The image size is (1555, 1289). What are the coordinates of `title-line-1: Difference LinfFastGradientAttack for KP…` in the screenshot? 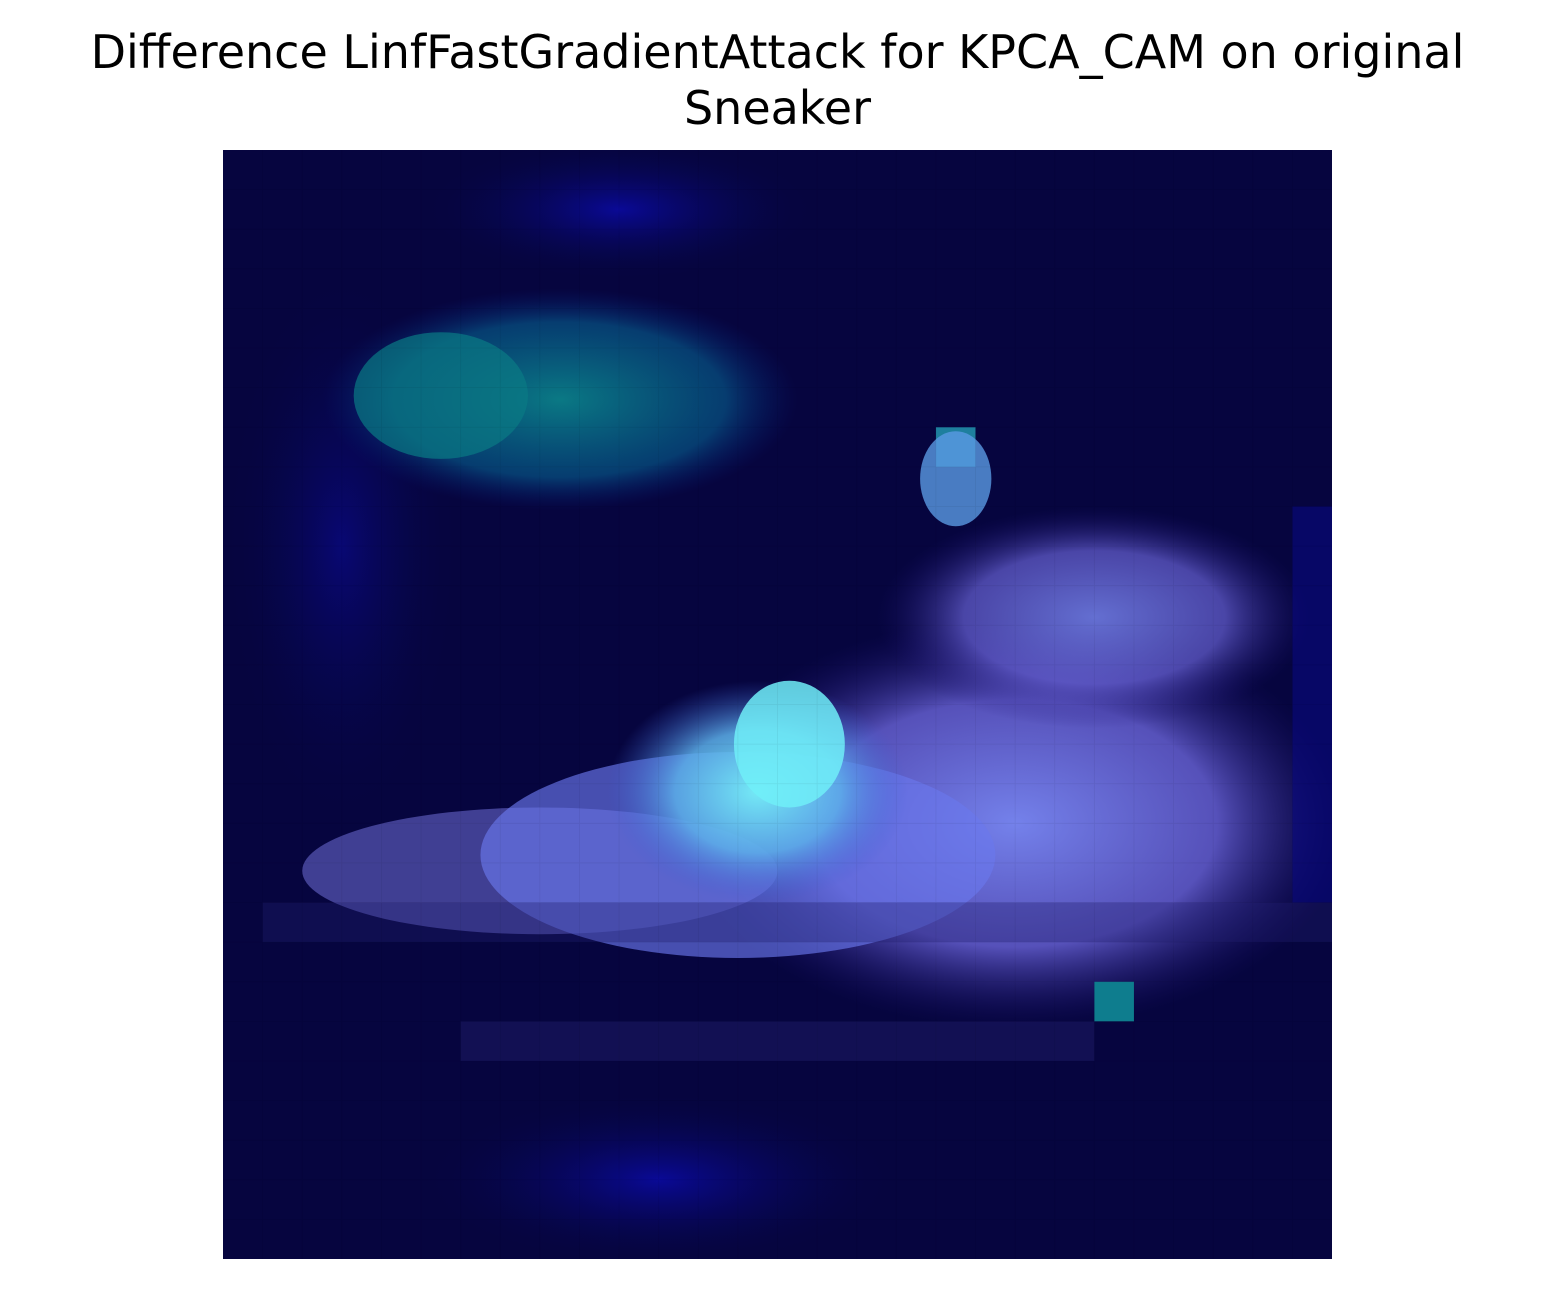 It's located at (777, 52).